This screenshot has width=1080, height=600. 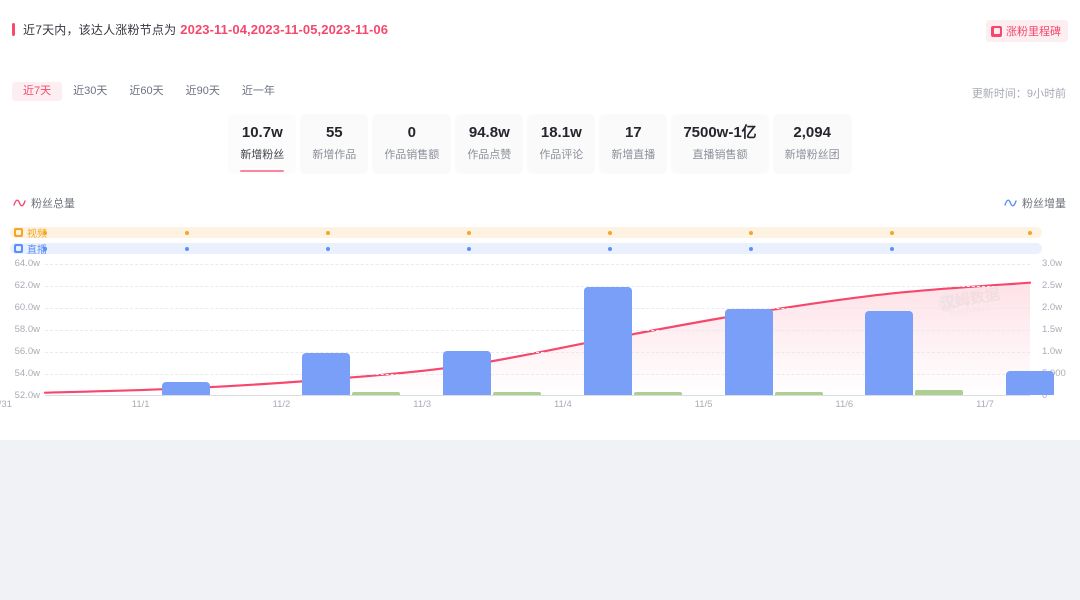 What do you see at coordinates (812, 132) in the screenshot?
I see `stat-value: 2,094` at bounding box center [812, 132].